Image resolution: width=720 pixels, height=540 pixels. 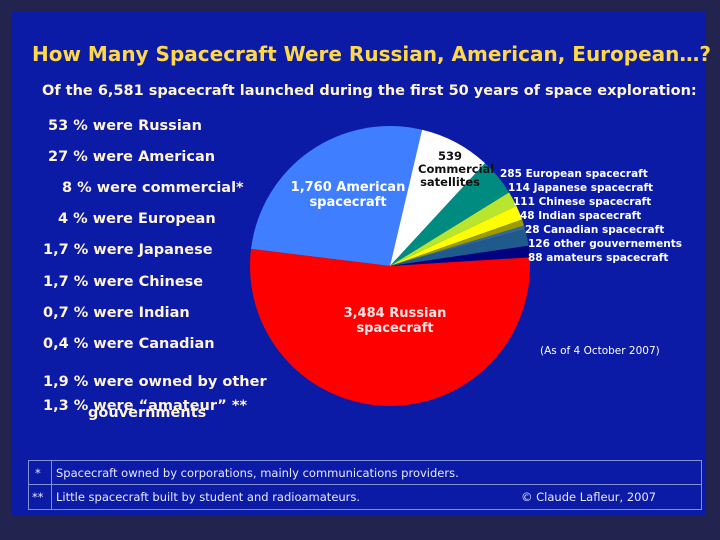 I want to click on data-label: 48 Indian spacecraft, so click(x=581, y=216).